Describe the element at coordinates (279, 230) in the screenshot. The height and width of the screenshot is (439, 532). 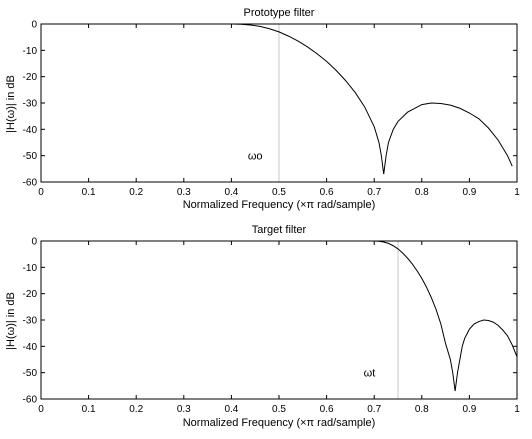
I see `chart-title: Target filter` at that location.